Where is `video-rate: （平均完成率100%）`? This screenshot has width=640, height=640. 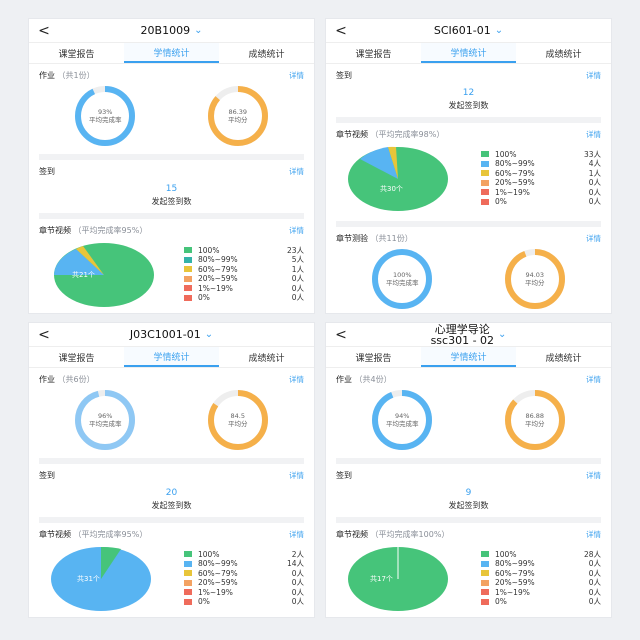 video-rate: （平均完成率100%） is located at coordinates (410, 534).